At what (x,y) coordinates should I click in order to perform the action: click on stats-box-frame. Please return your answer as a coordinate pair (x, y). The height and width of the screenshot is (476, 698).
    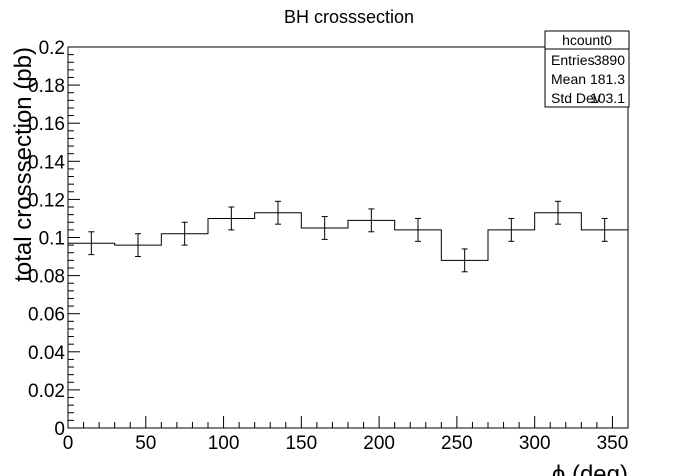
    Looking at the image, I should click on (587, 69).